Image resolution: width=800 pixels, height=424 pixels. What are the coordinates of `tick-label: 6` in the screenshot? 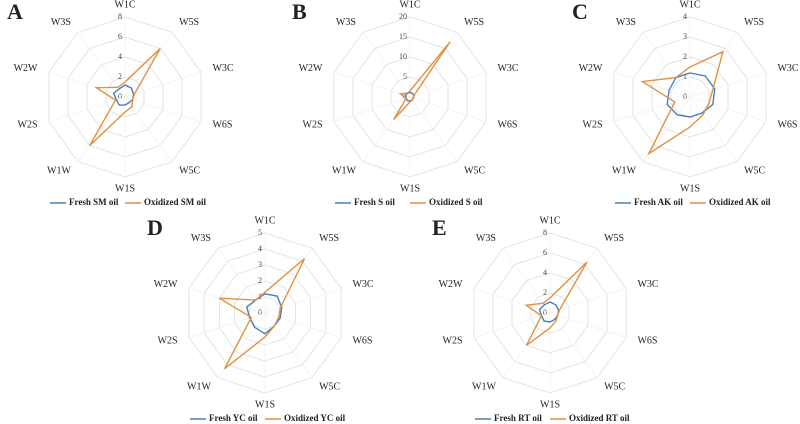 It's located at (120, 36).